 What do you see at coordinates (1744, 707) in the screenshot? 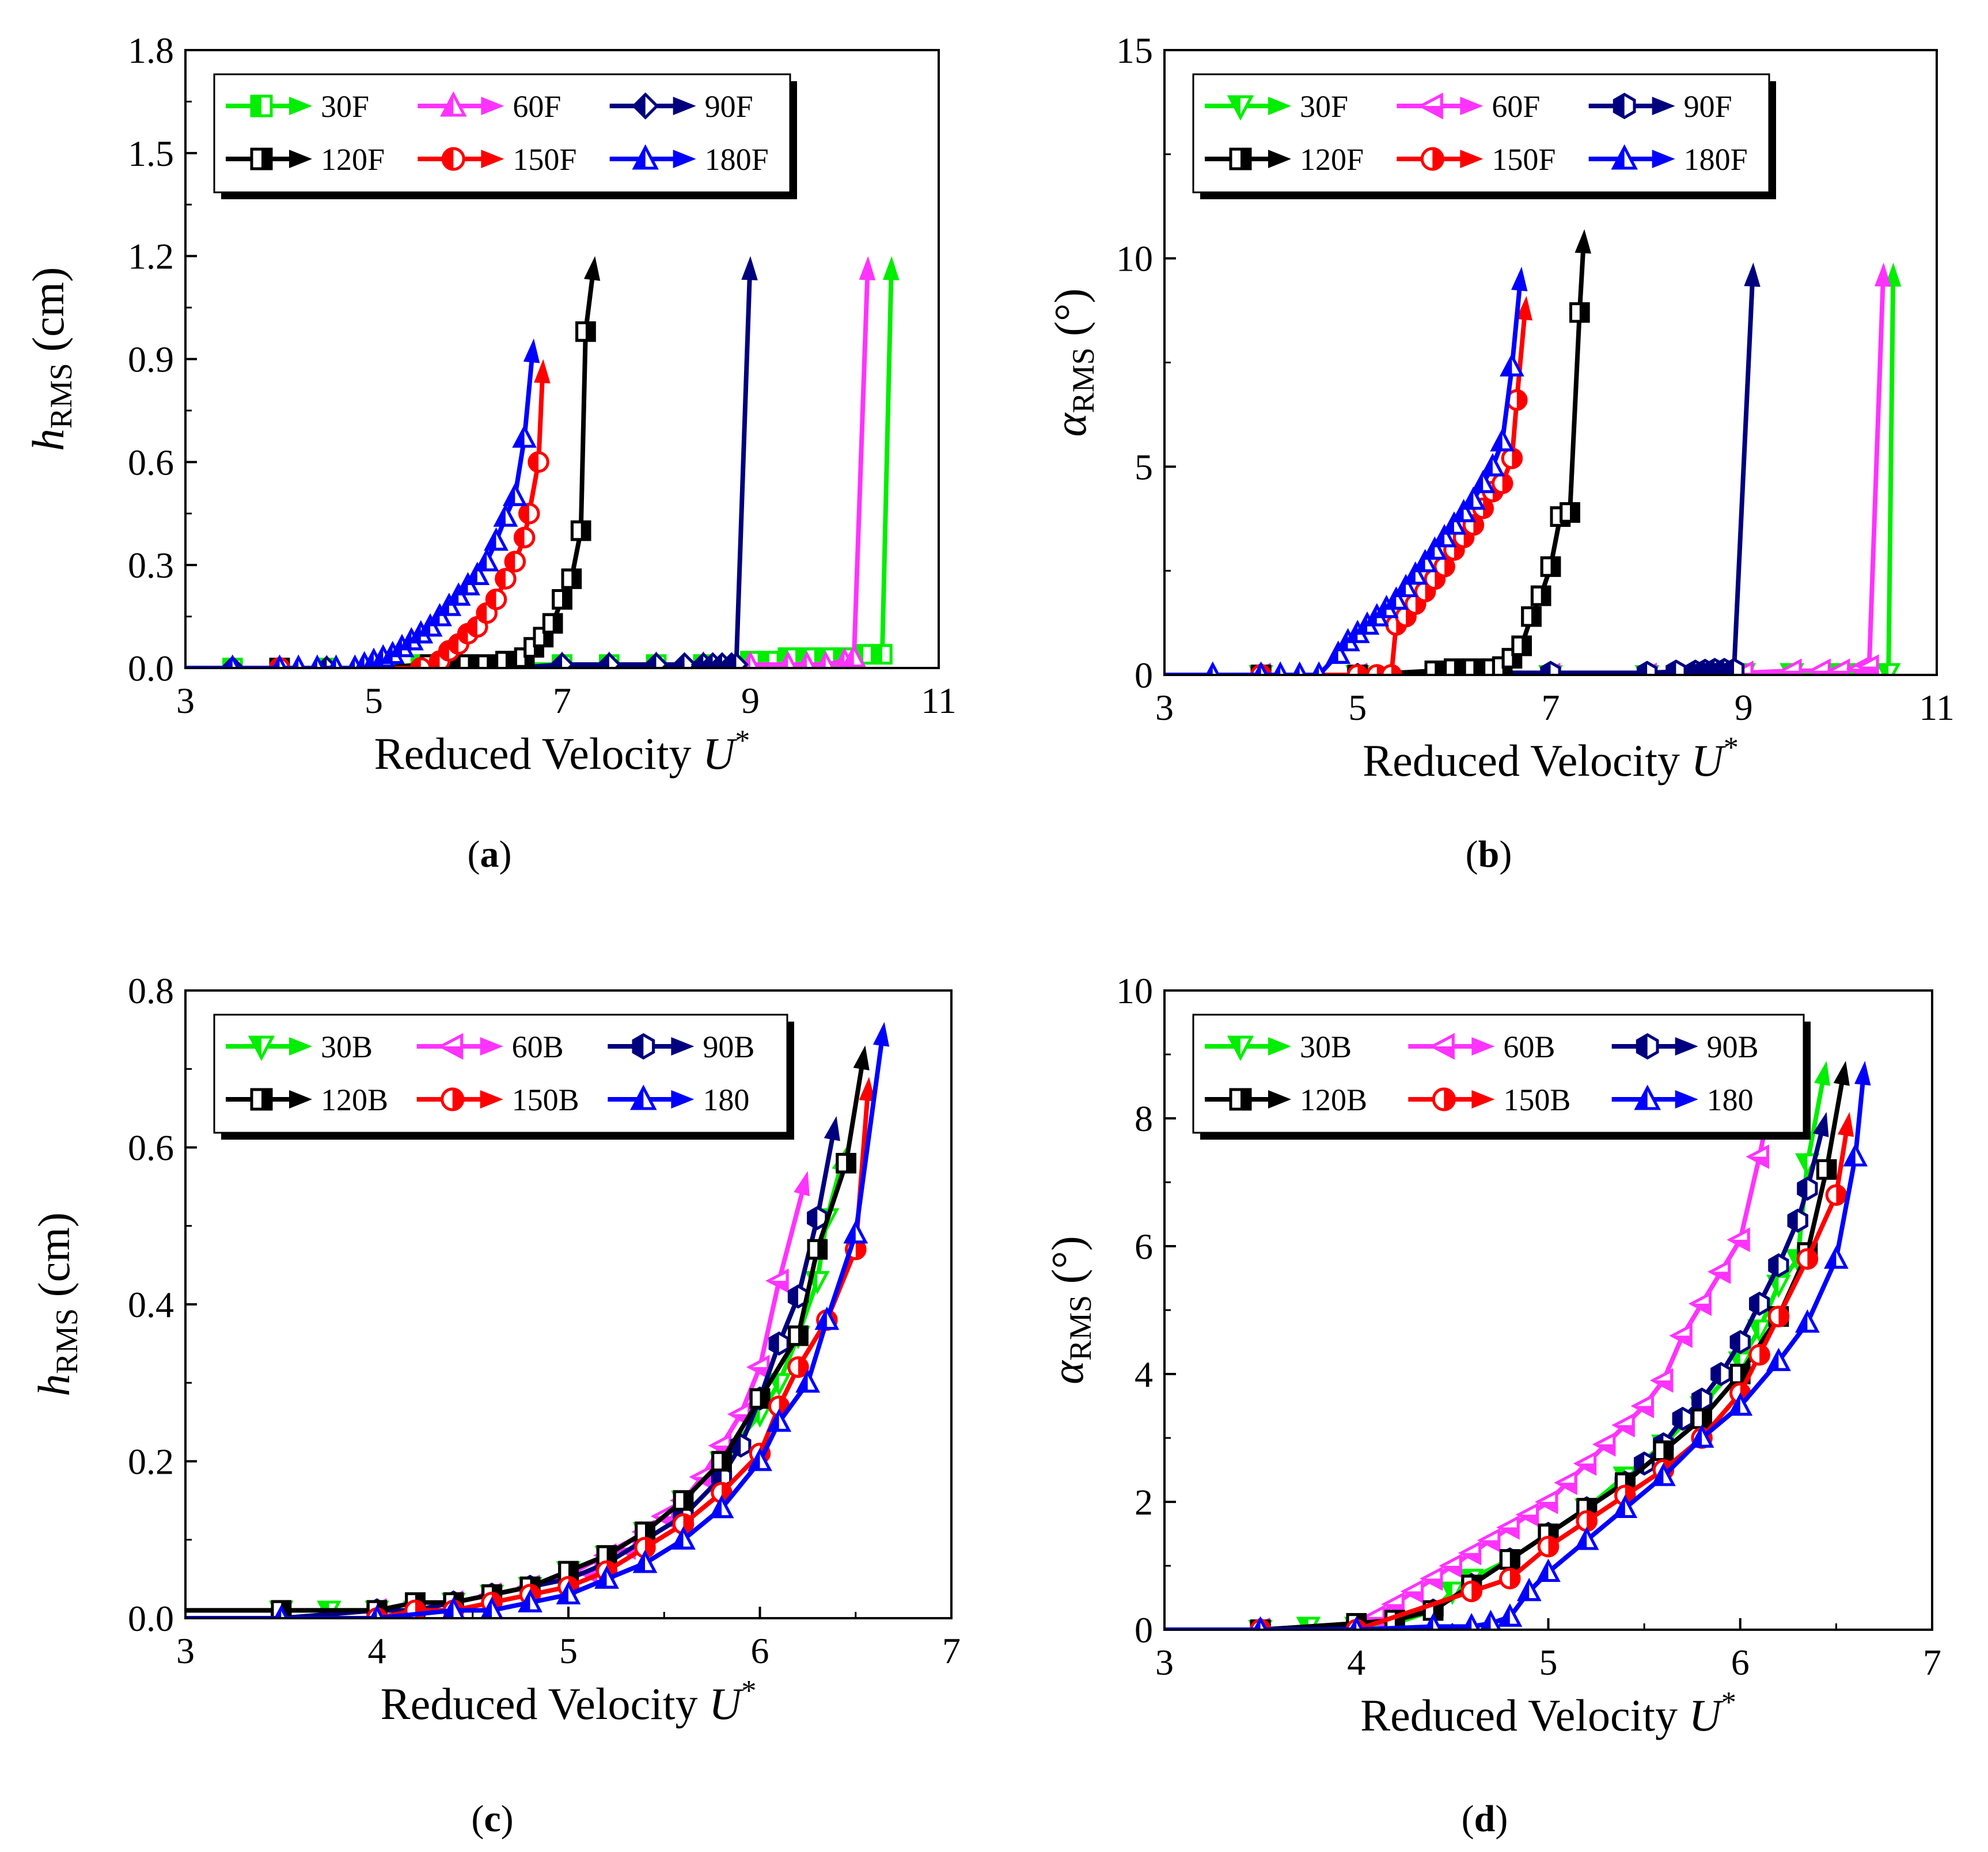
I see `x-tick-label: 9` at bounding box center [1744, 707].